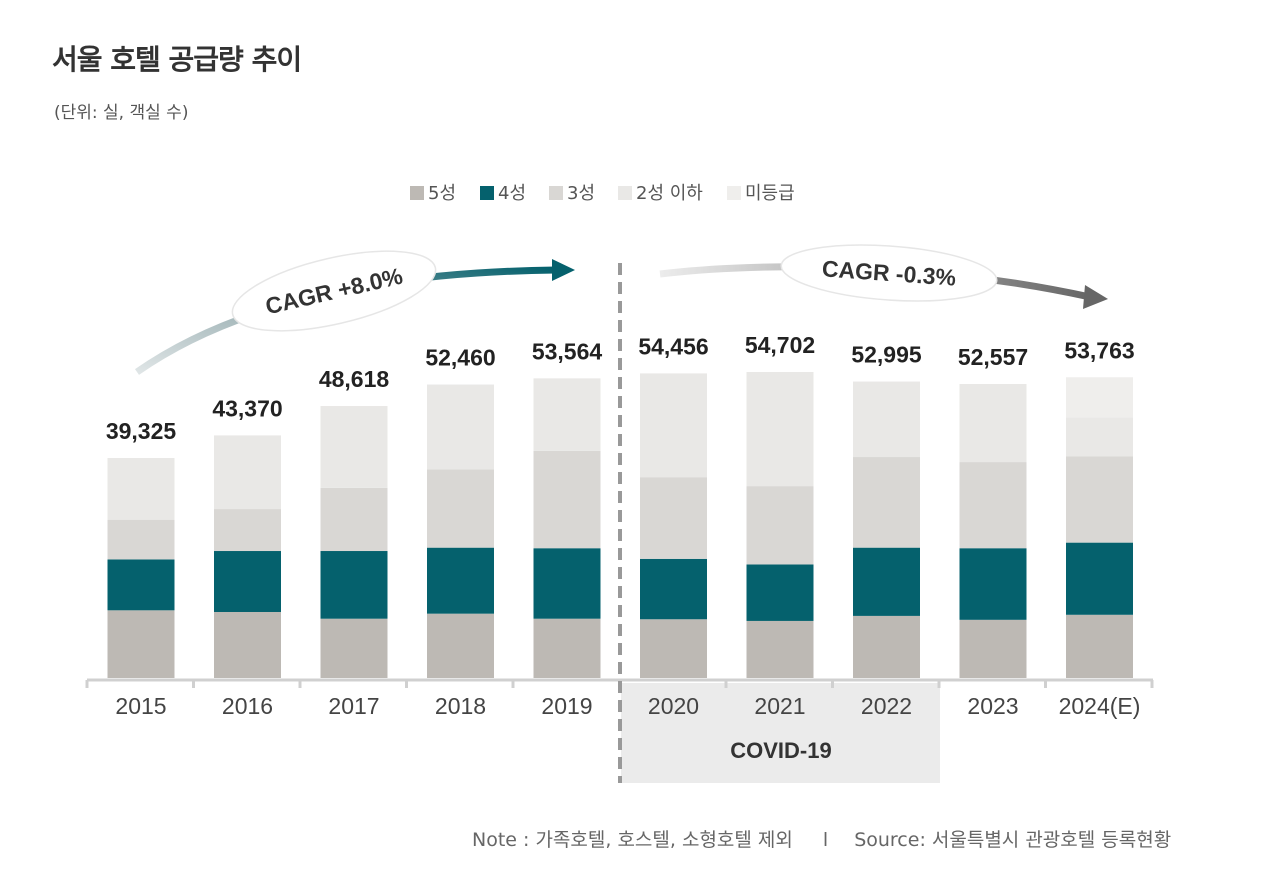 The image size is (1279, 876). Describe the element at coordinates (780, 733) in the screenshot. I see `covid-band` at that location.